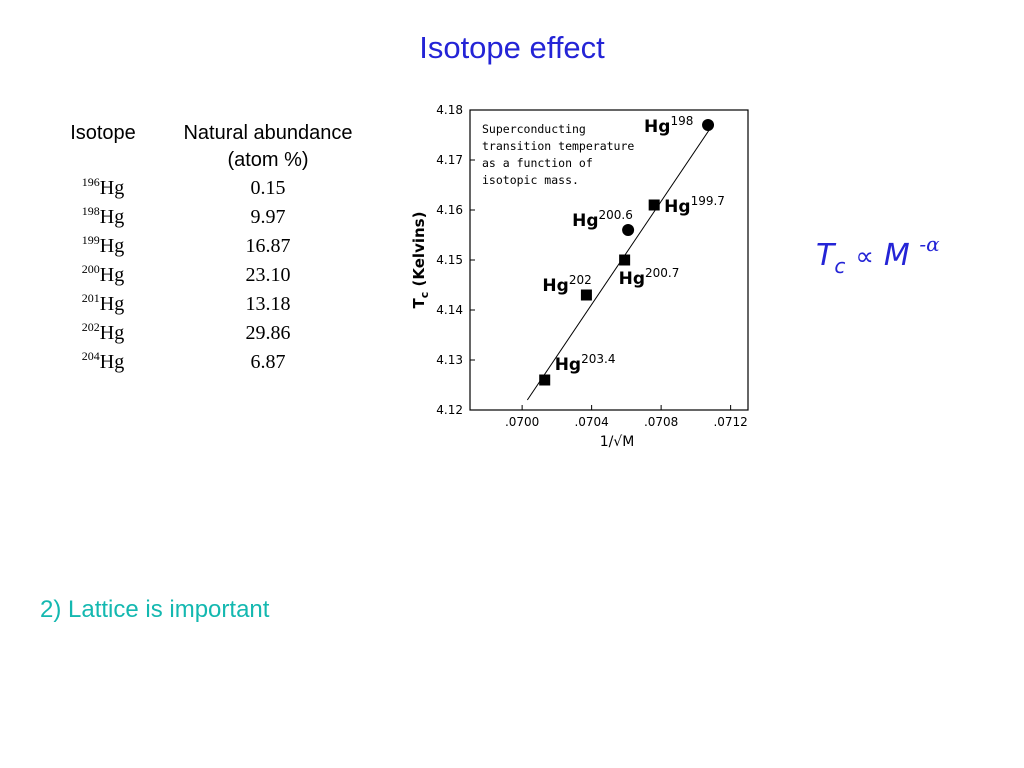  Describe the element at coordinates (896, 255) in the screenshot. I see `formula-mass: M` at that location.